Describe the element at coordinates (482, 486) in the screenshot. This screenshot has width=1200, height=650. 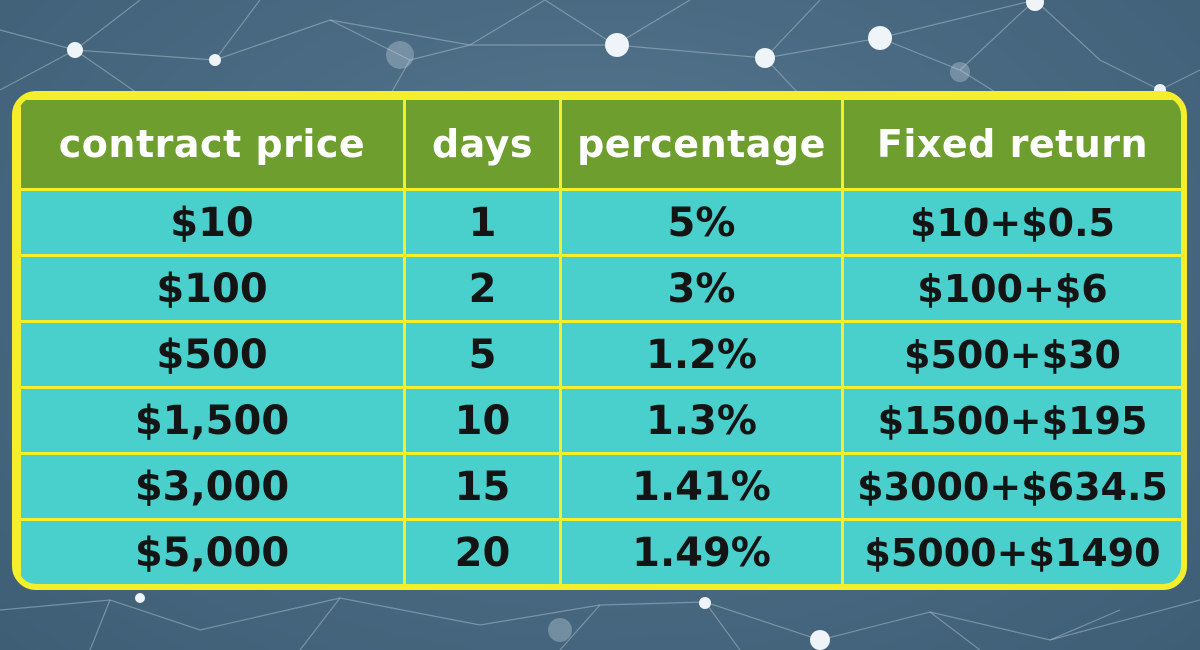
I see `cell-days: 15` at that location.